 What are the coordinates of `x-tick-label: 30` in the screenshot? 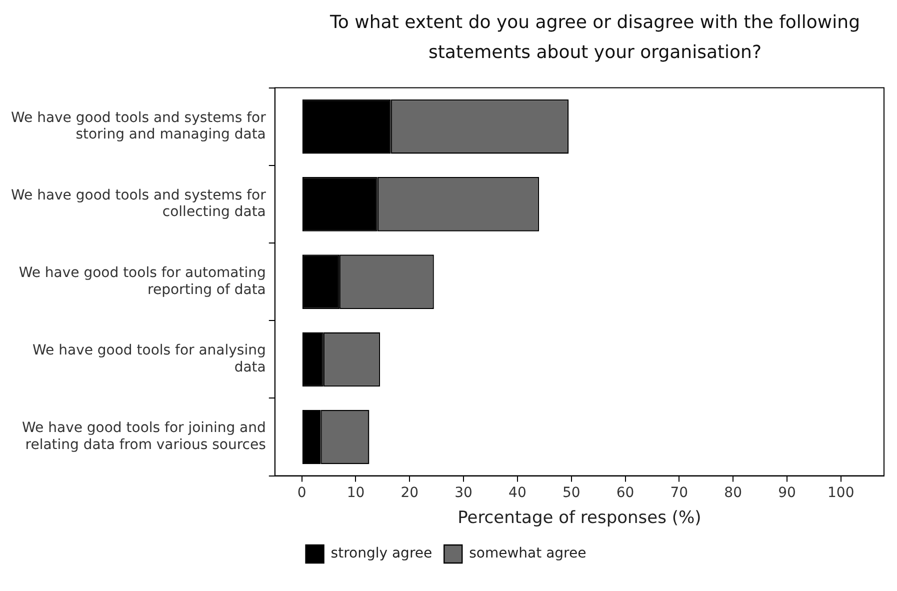 It's located at (463, 492).